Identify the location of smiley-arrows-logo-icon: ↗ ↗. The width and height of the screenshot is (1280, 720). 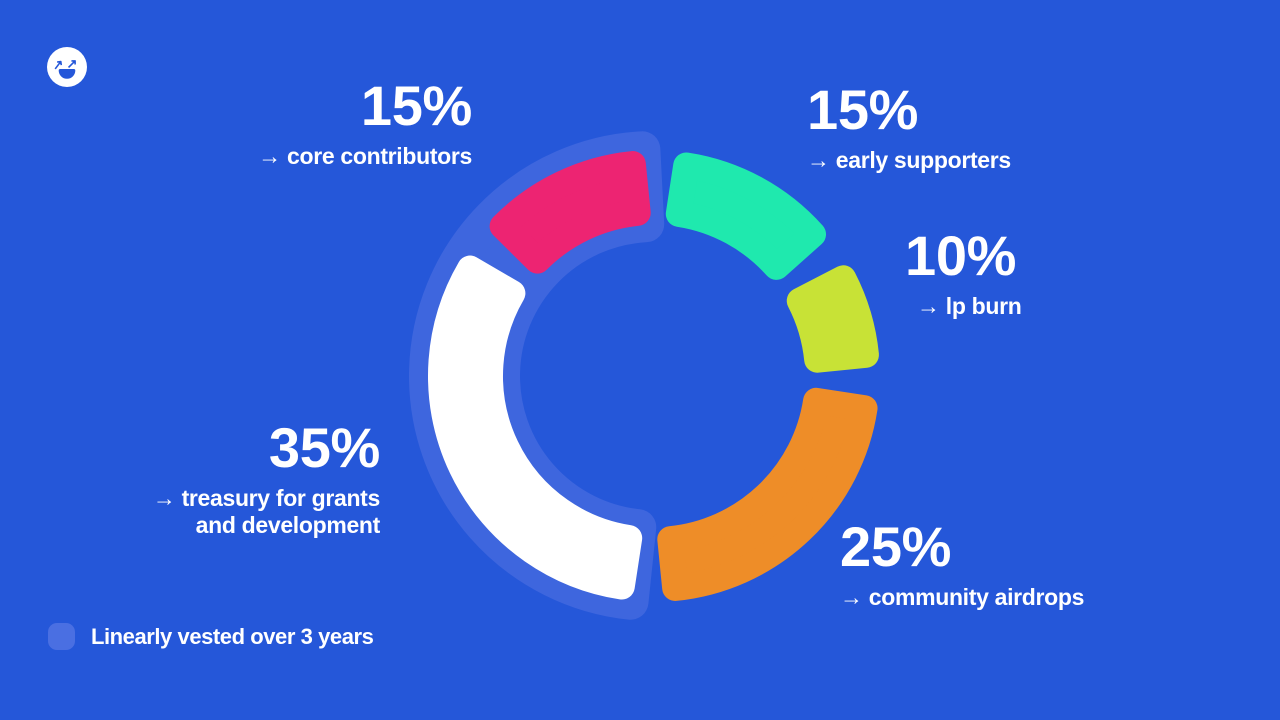
(67, 67).